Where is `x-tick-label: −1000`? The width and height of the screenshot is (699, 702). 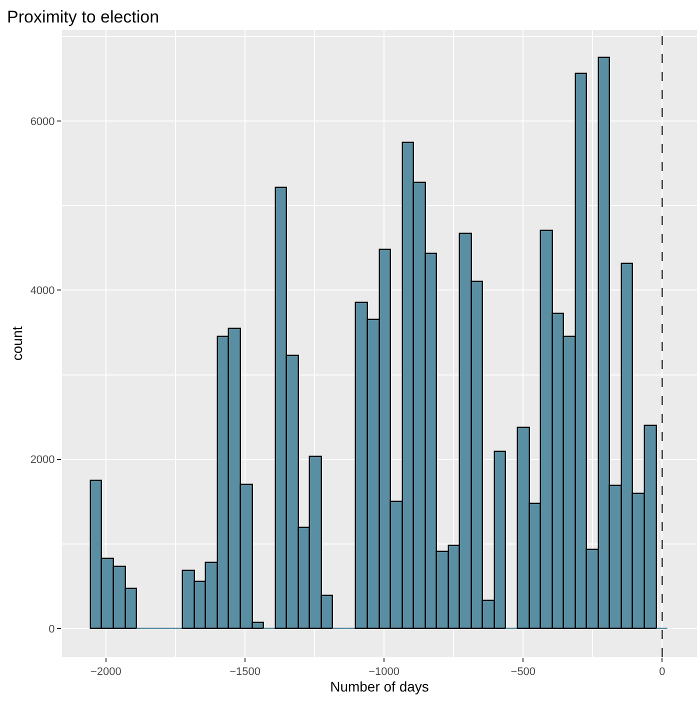
x-tick-label: −1000 is located at coordinates (384, 672).